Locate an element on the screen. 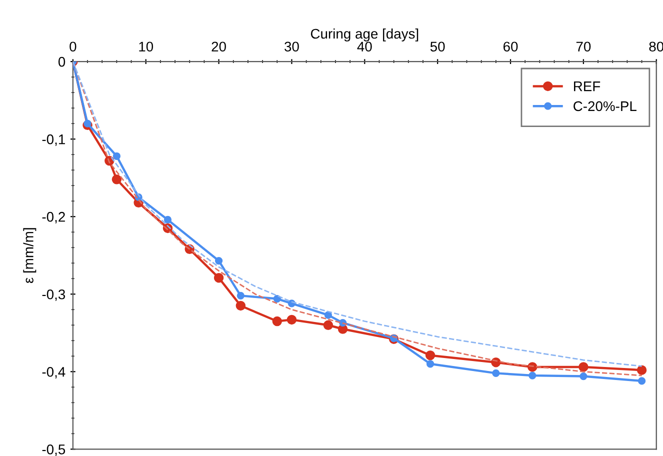  x-tick-label: 20 is located at coordinates (219, 47).